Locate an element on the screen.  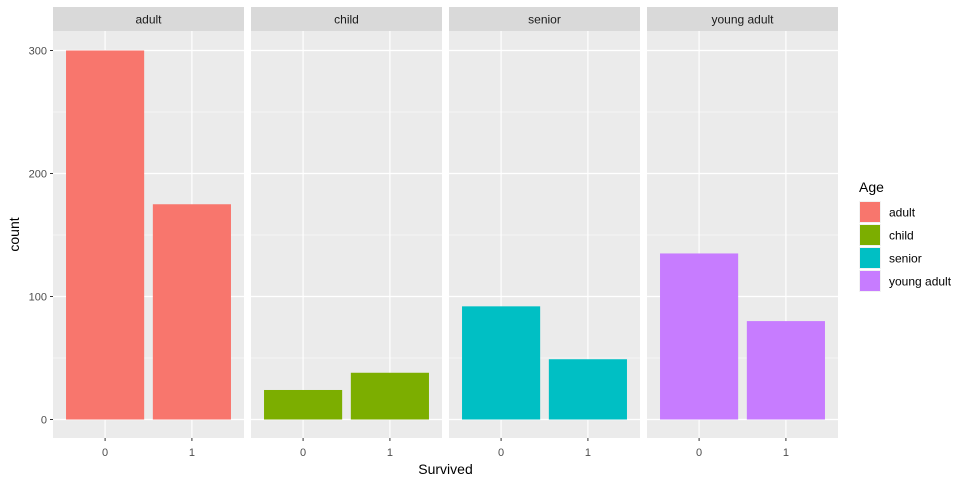
legend-swatch-young-adult is located at coordinates (870, 281).